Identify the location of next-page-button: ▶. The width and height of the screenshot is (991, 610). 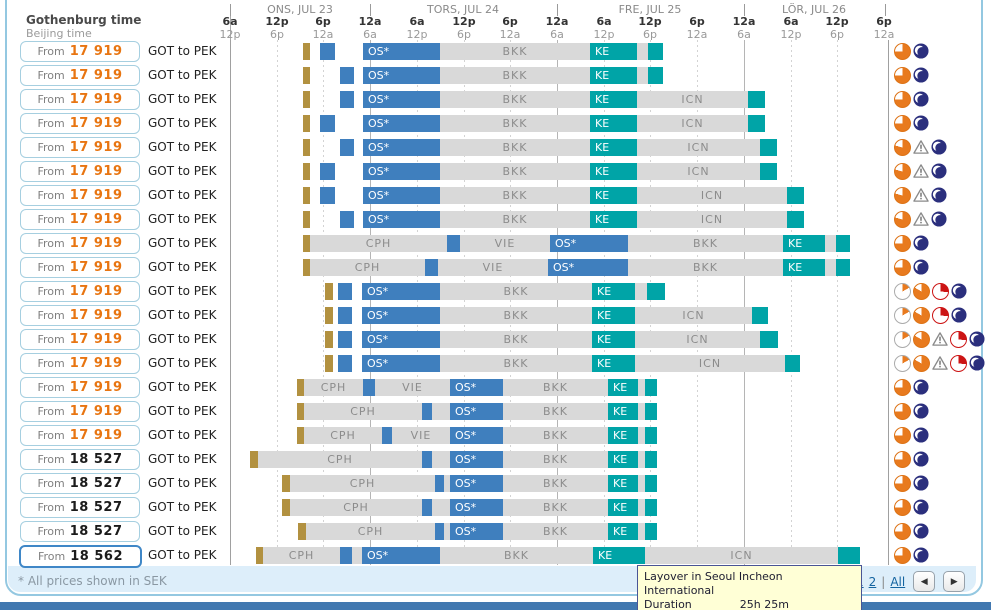
(954, 581).